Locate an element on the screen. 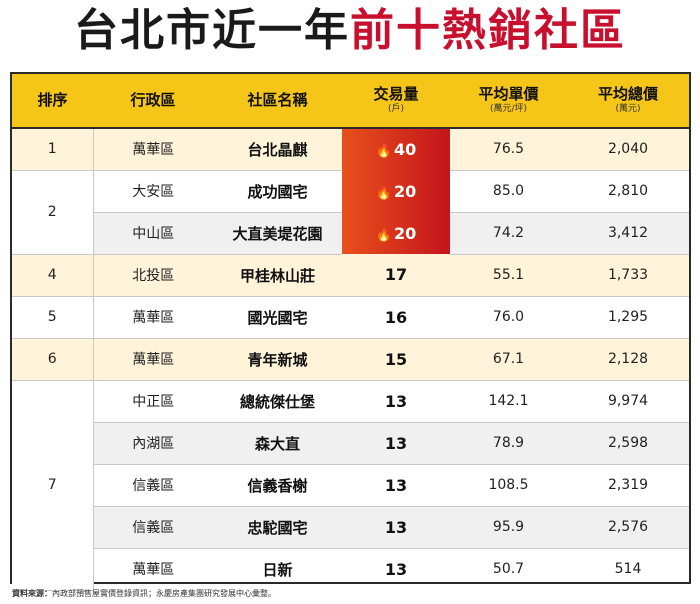 The height and width of the screenshot is (604, 700). total-price-cell: 9,974 is located at coordinates (628, 401).